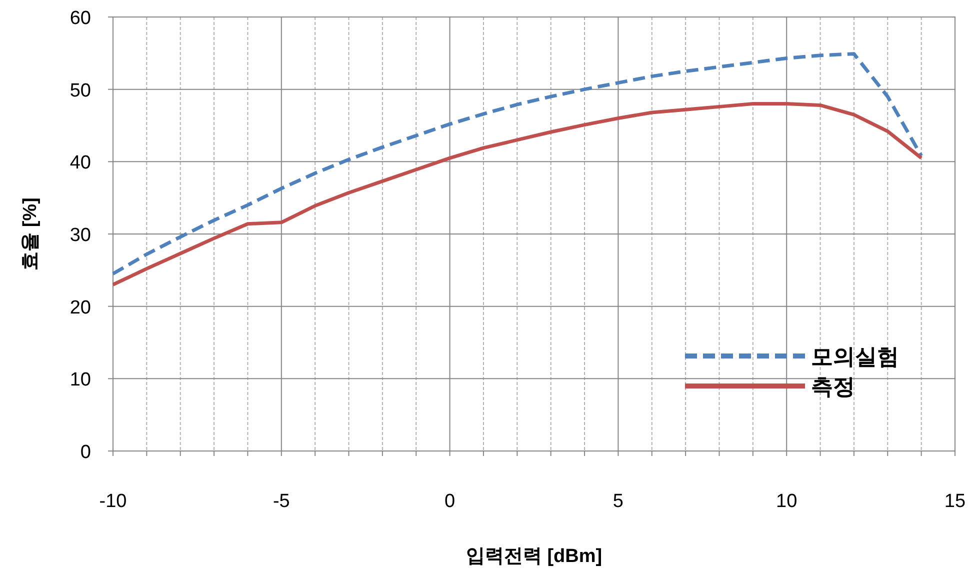 The width and height of the screenshot is (973, 575). What do you see at coordinates (787, 501) in the screenshot?
I see `x-tick-label: 10` at bounding box center [787, 501].